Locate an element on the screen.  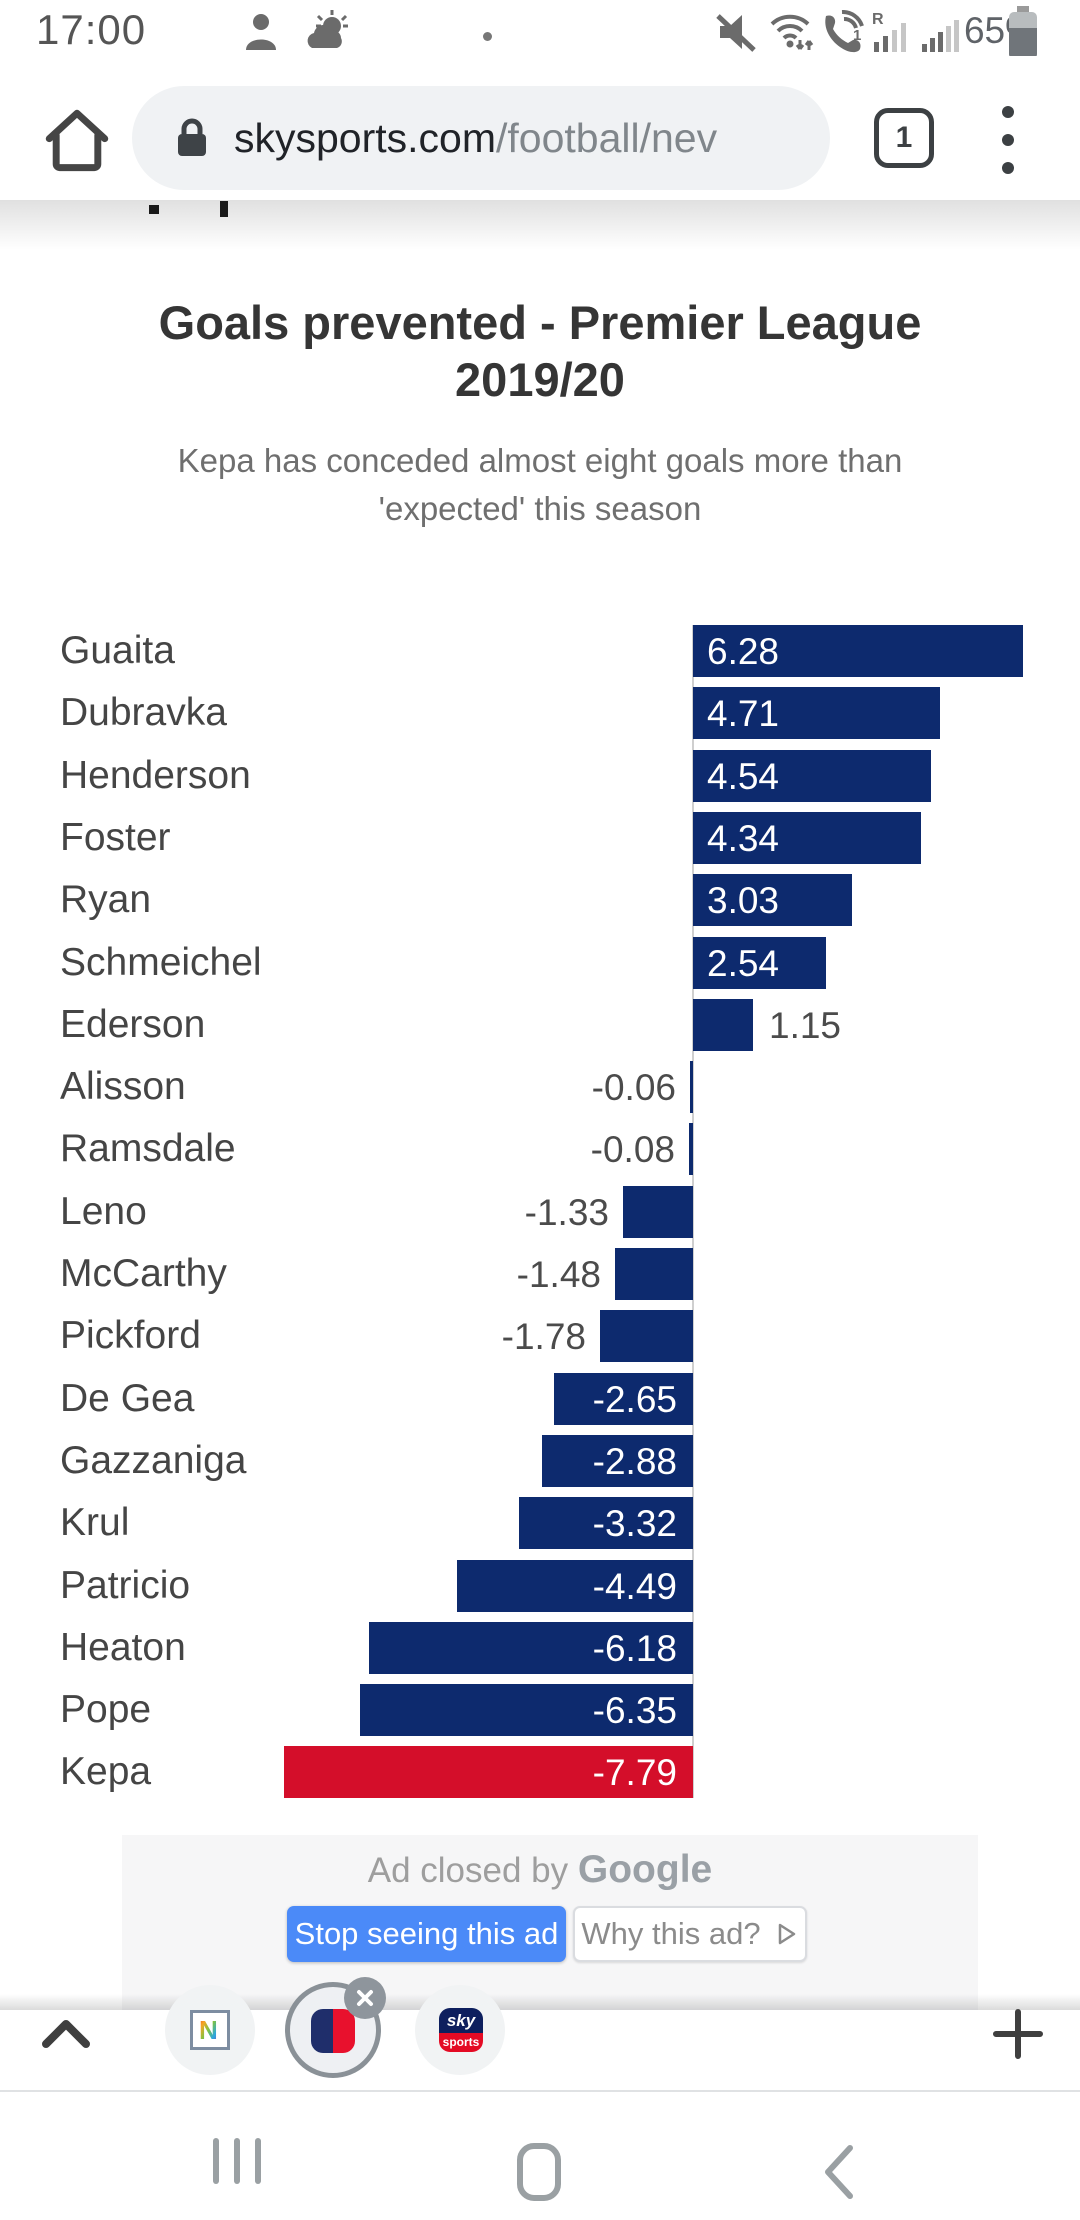
tab-switcher-button: 1 is located at coordinates (904, 138).